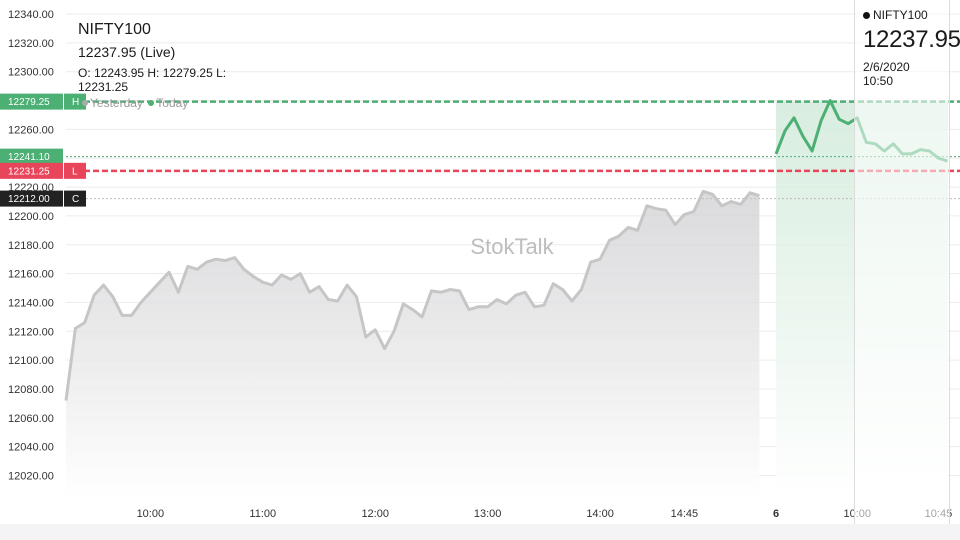 This screenshot has height=540, width=960. I want to click on price-tag-letter: H, so click(75, 102).